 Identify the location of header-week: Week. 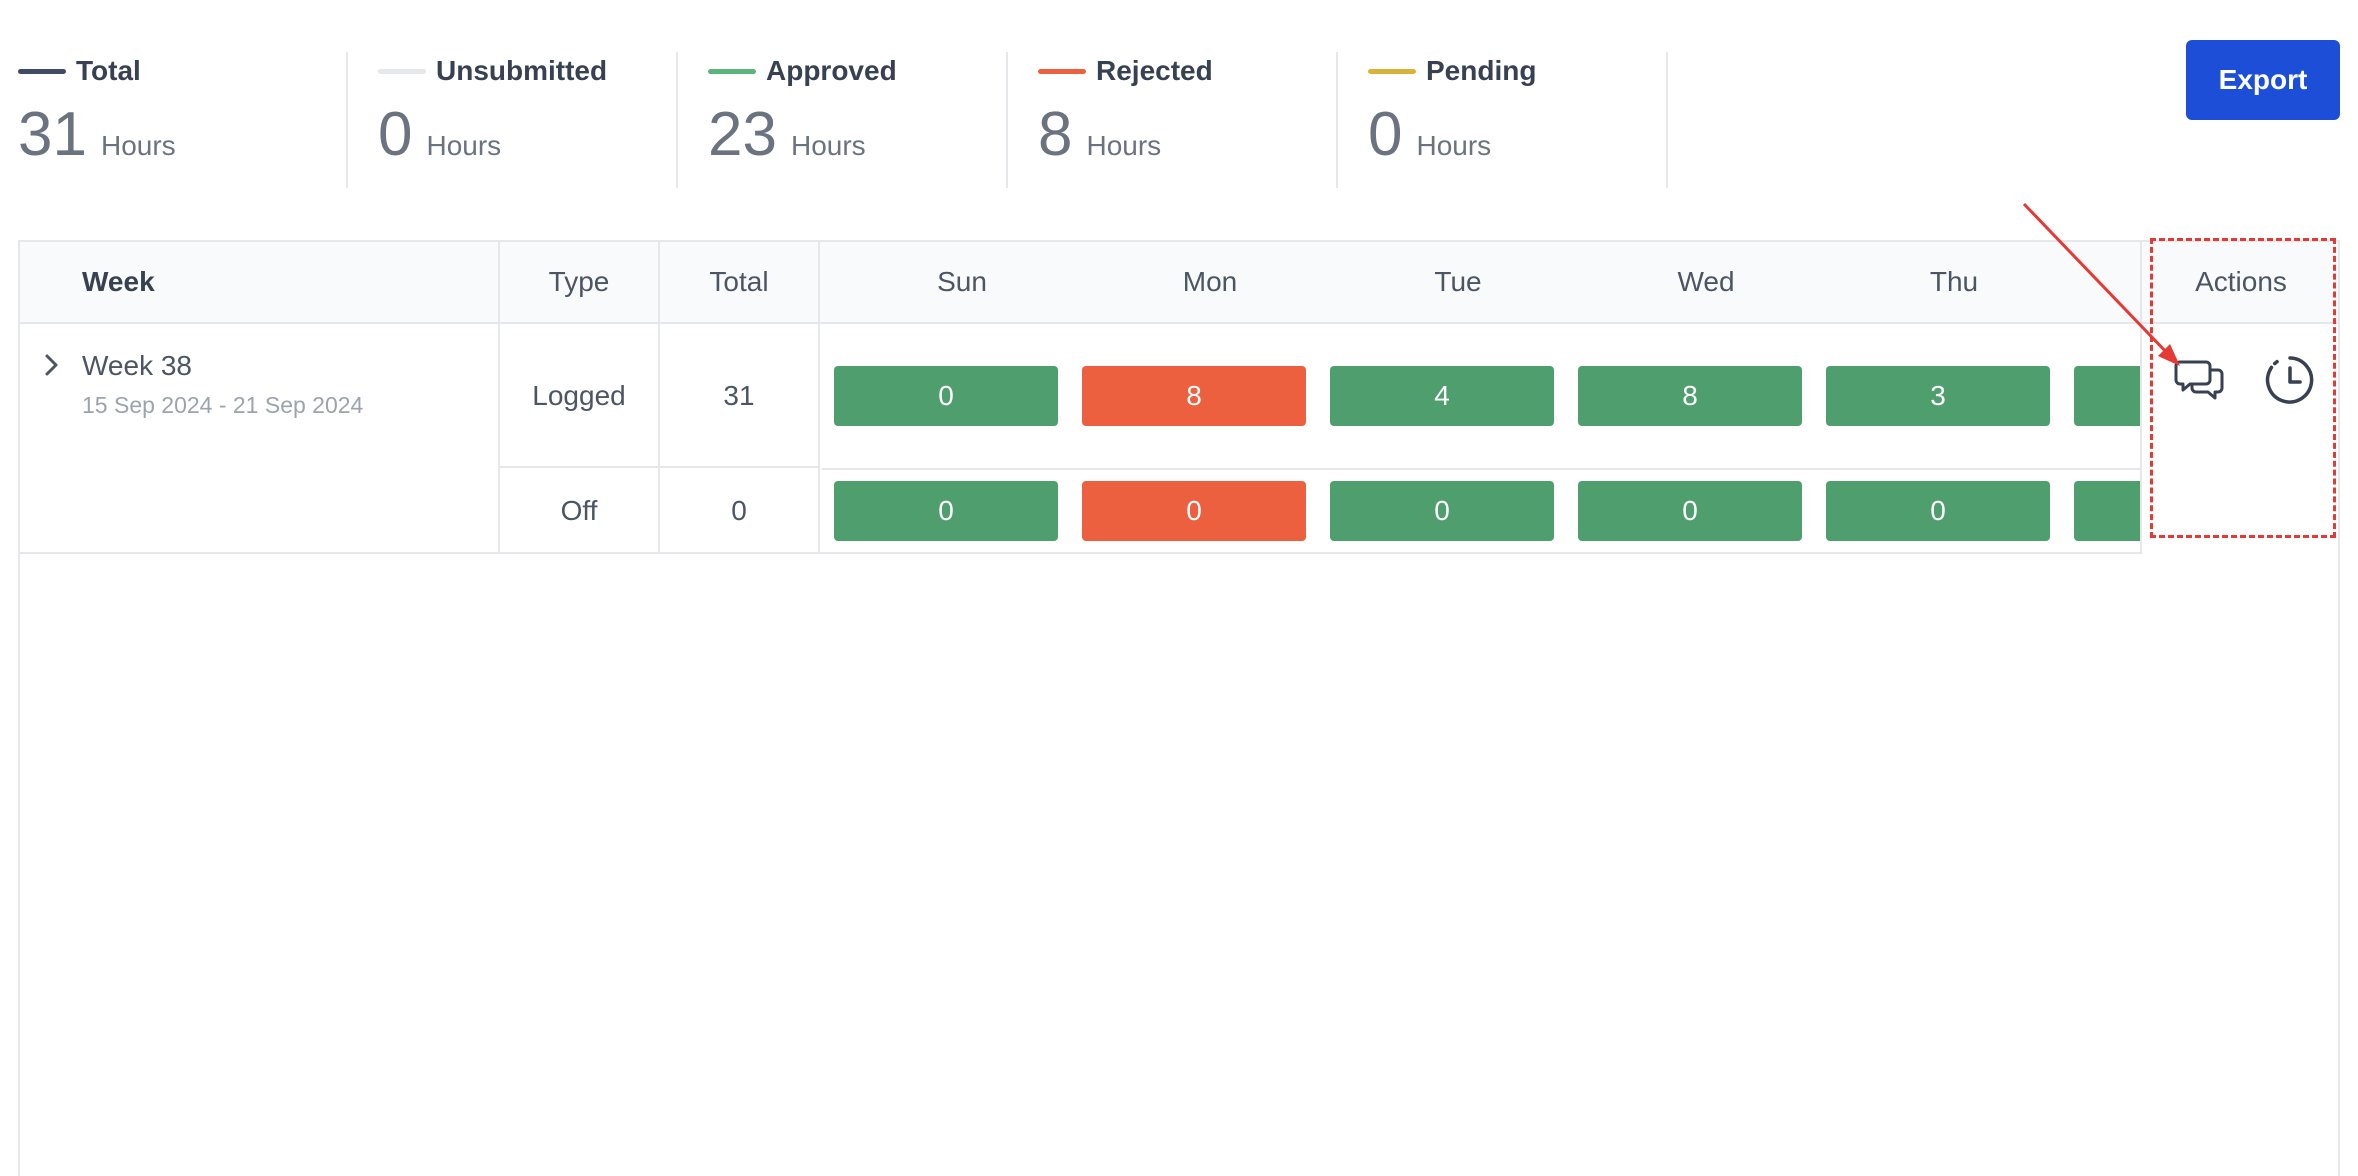
(260, 282).